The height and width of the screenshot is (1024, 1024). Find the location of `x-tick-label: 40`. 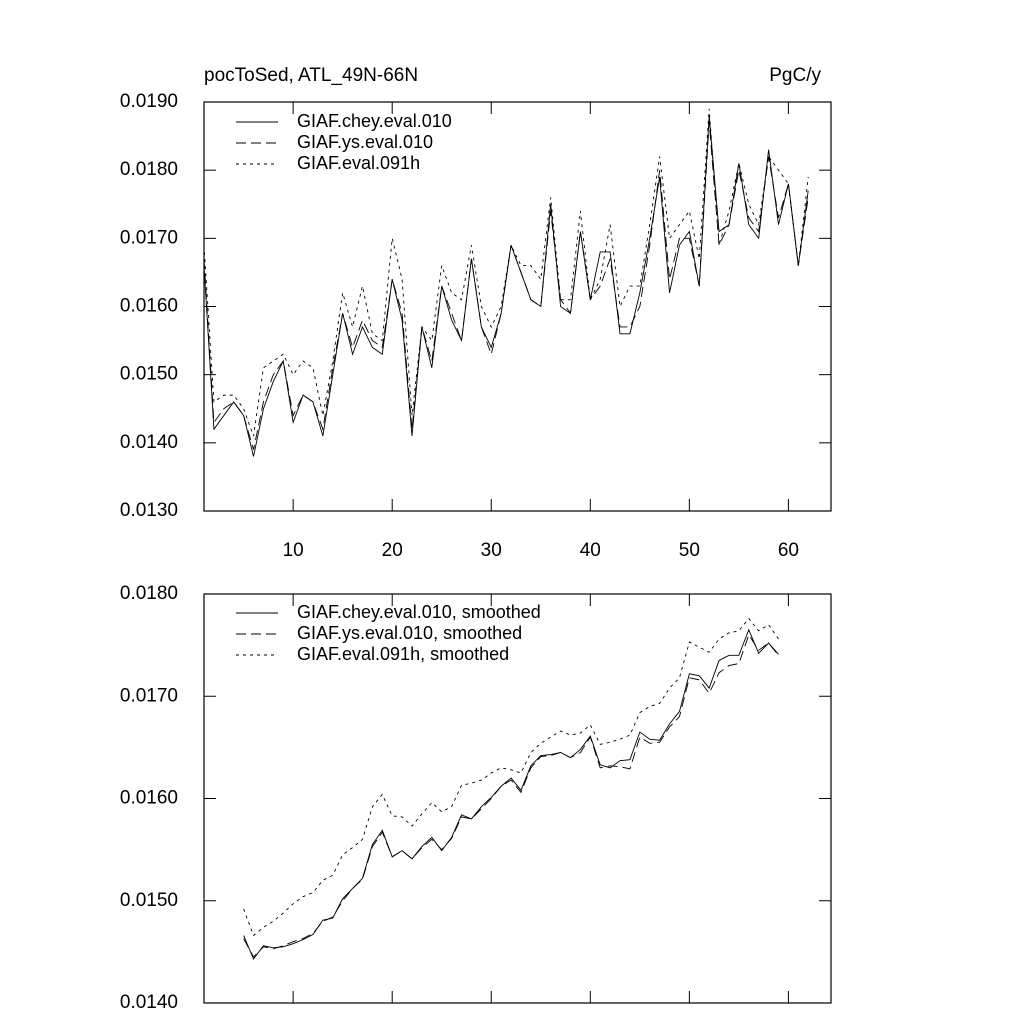

x-tick-label: 40 is located at coordinates (590, 550).